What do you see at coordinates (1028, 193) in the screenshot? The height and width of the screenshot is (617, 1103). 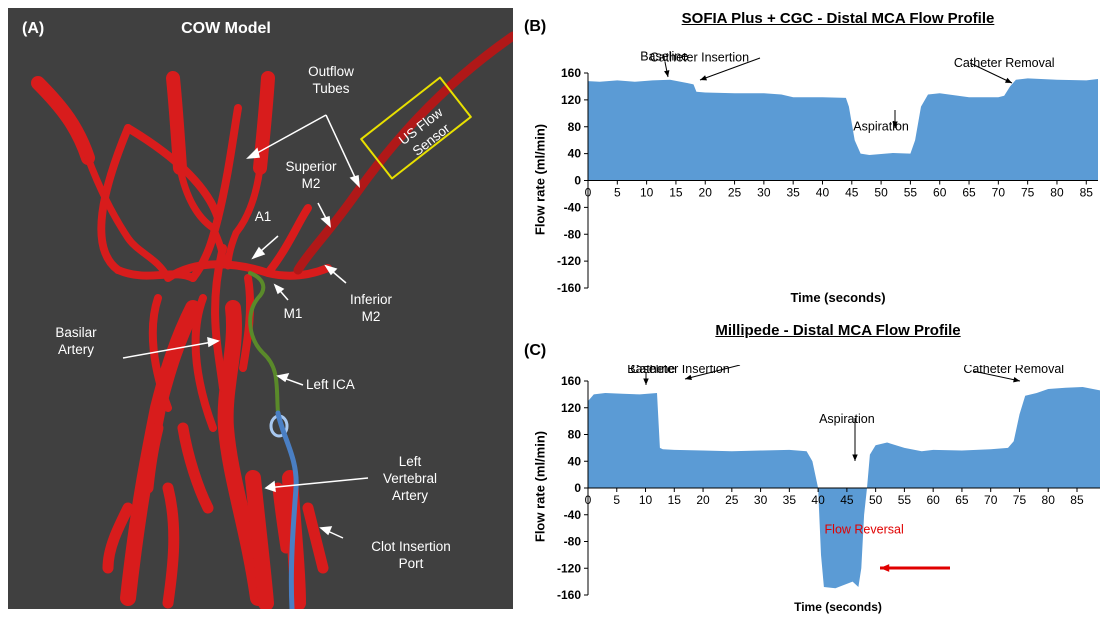 I see `chart-b-x-tick-label: 75` at bounding box center [1028, 193].